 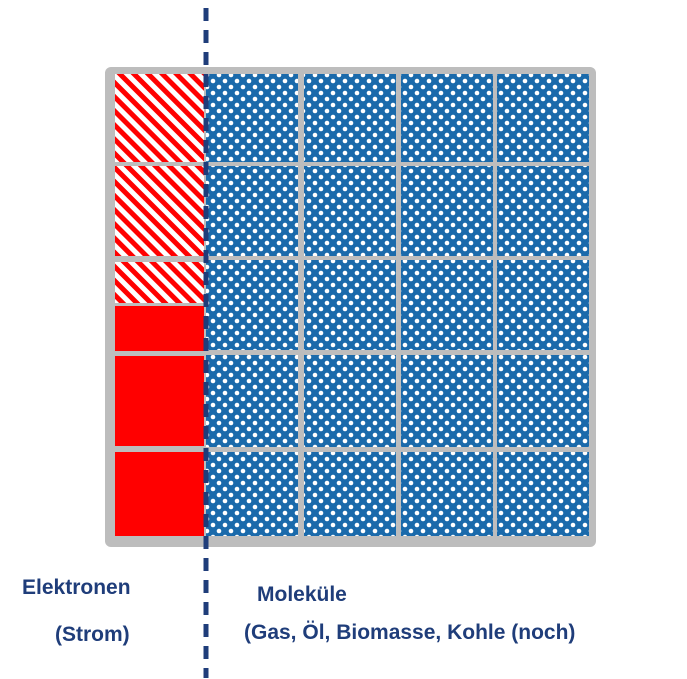 I want to click on electron-column, so click(x=159, y=305).